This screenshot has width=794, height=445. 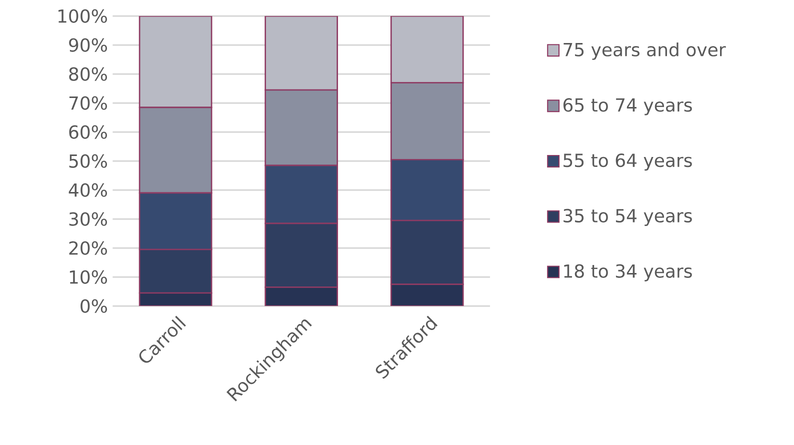 What do you see at coordinates (88, 103) in the screenshot?
I see `y-tick-label: 70%` at bounding box center [88, 103].